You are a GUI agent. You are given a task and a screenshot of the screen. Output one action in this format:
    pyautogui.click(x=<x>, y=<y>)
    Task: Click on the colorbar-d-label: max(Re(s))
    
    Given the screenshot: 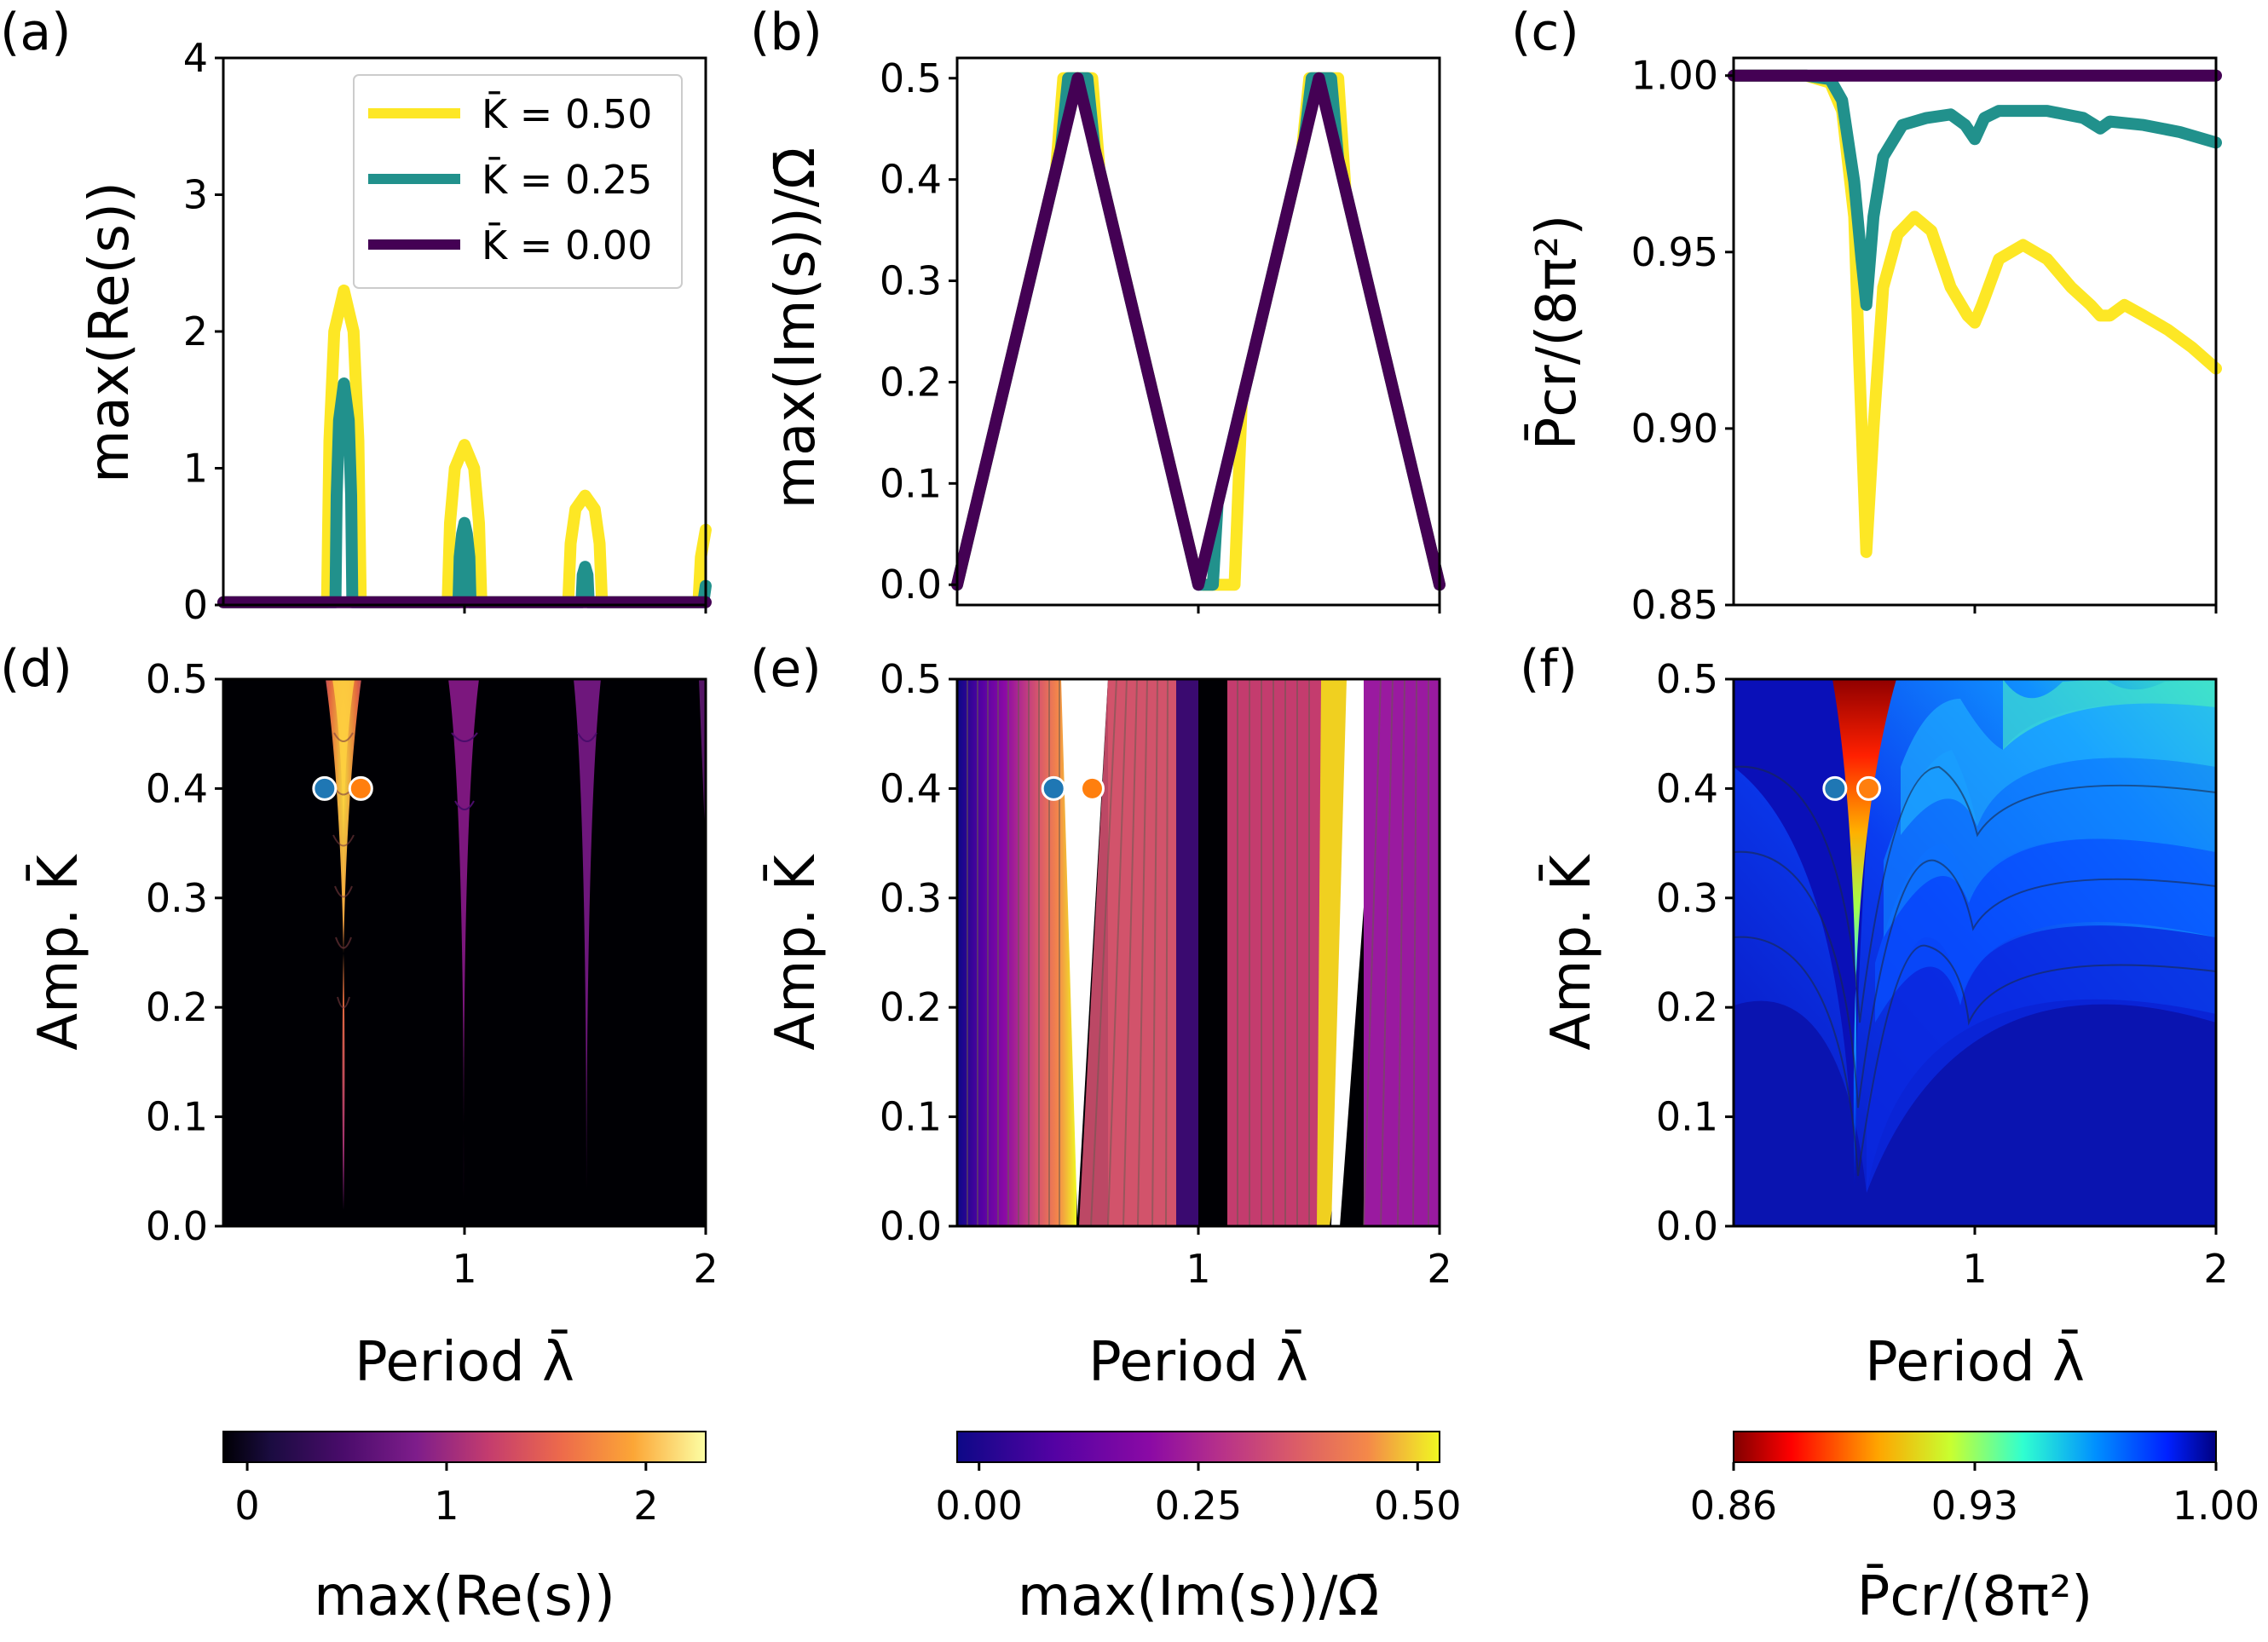 What is the action you would take?
    pyautogui.click(x=464, y=1597)
    